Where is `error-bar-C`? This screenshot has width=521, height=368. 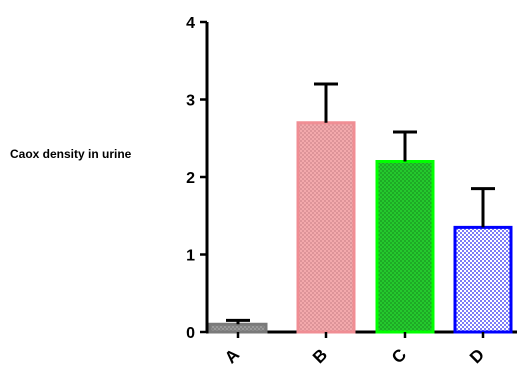 error-bar-C is located at coordinates (405, 146).